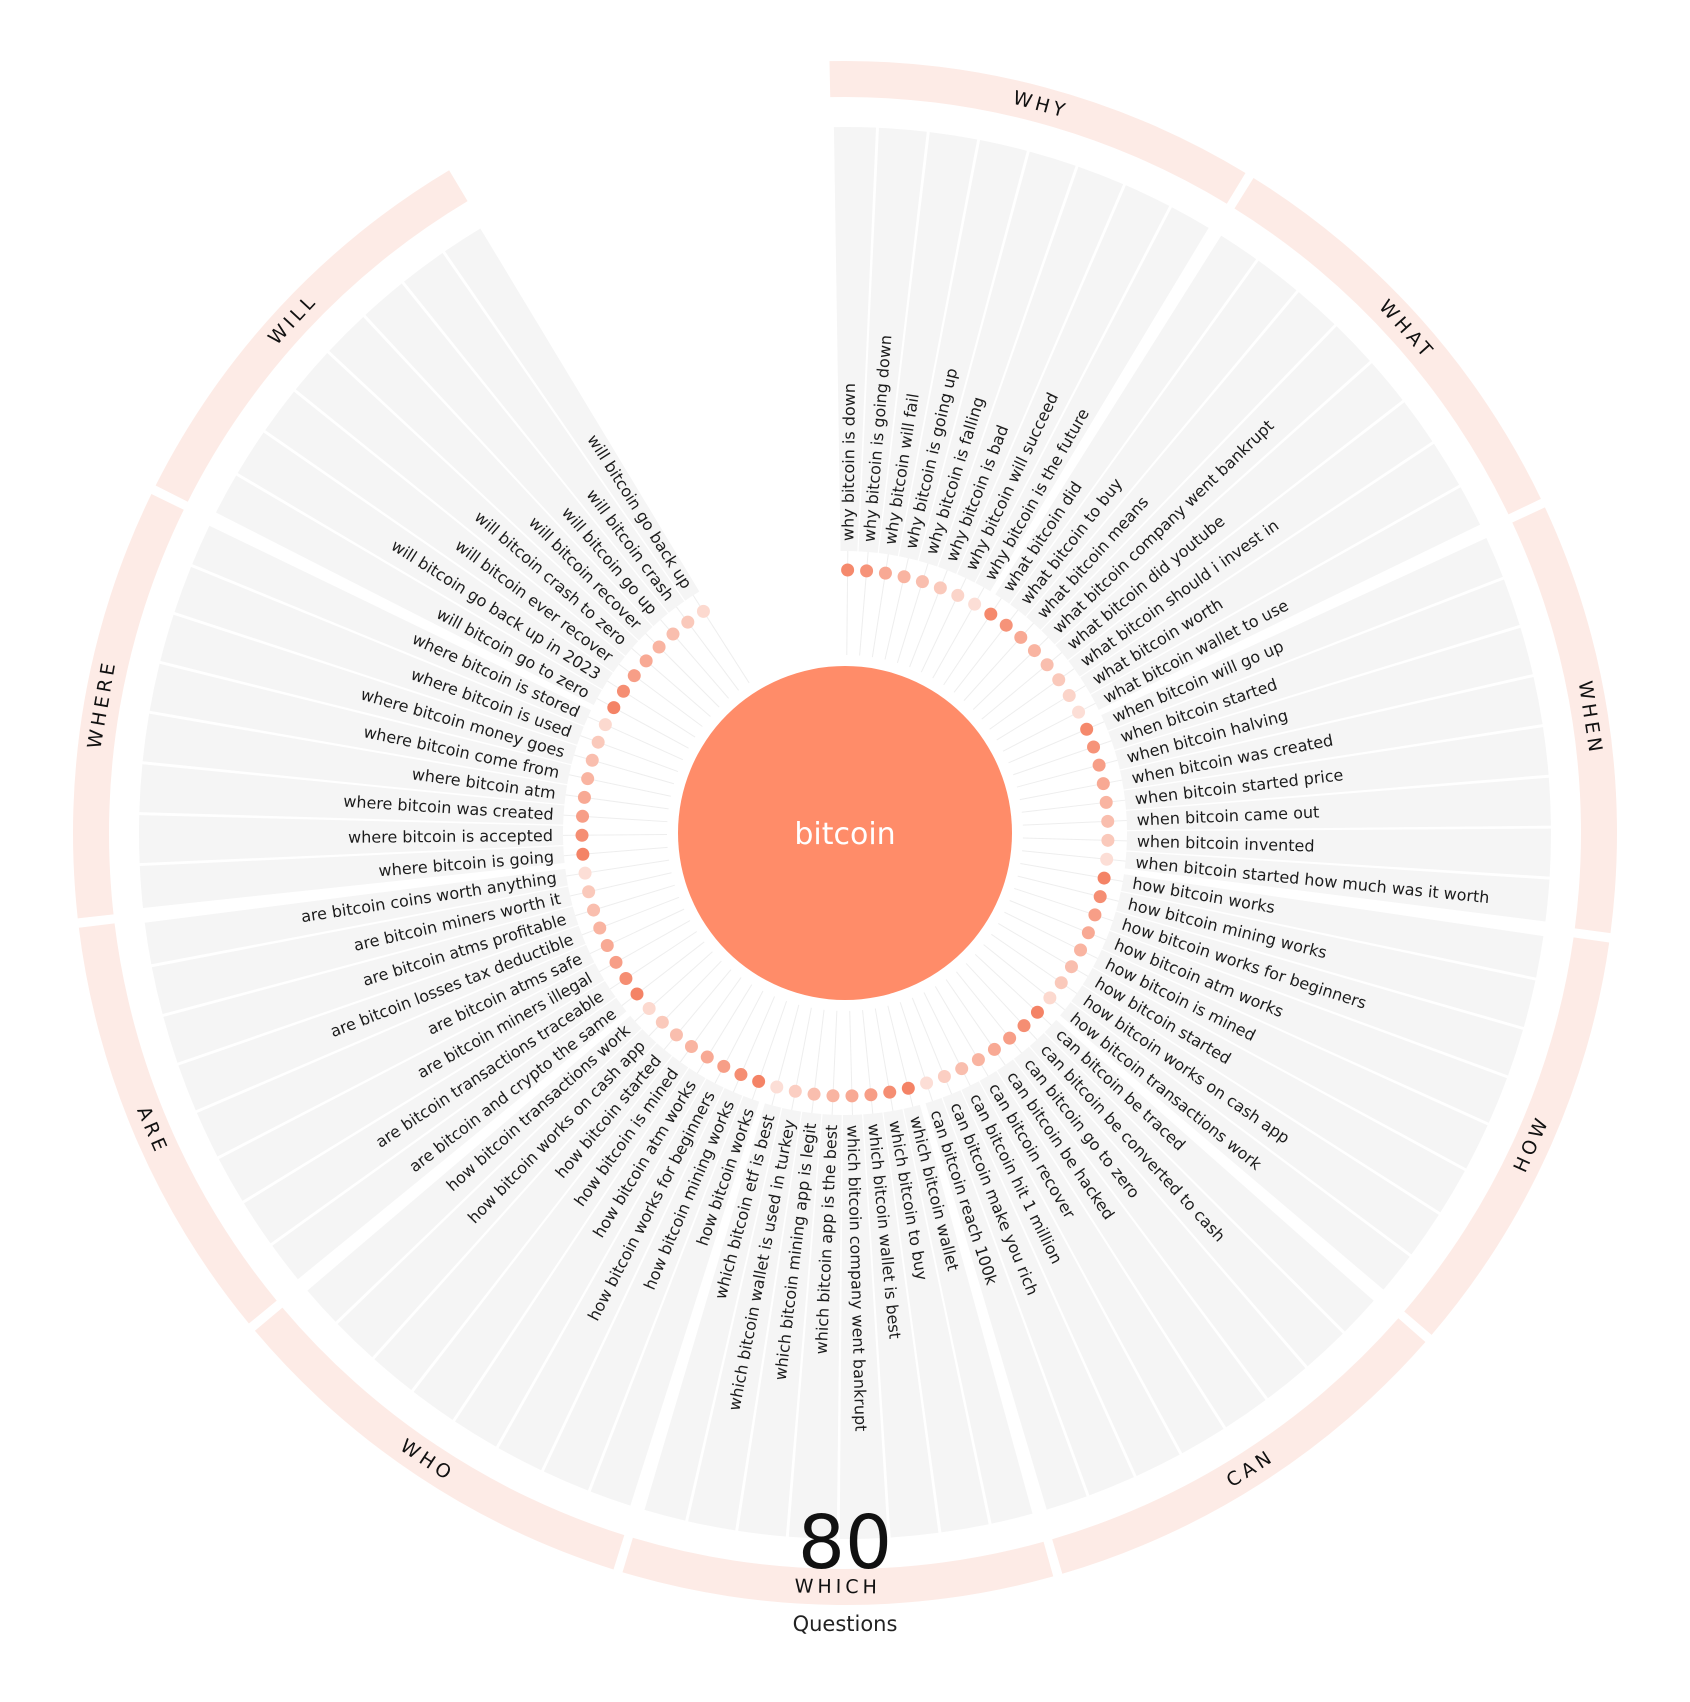  Describe the element at coordinates (1226, 844) in the screenshot. I see `question-label: when bitcoin invented` at that location.